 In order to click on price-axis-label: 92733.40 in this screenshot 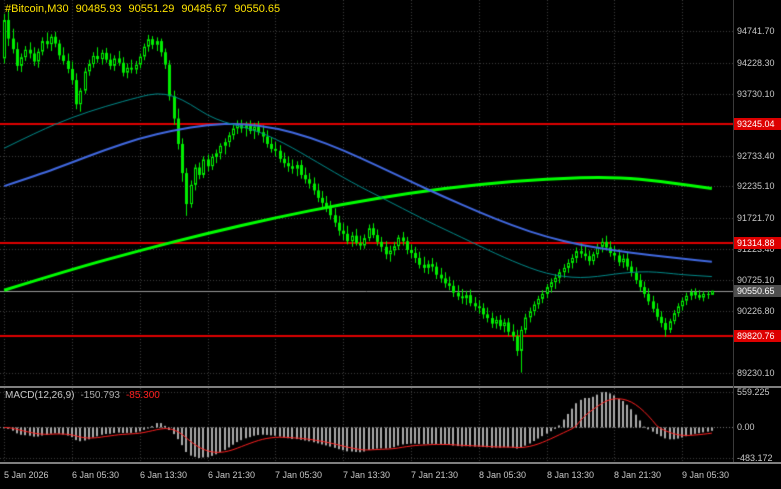, I will do `click(756, 156)`.